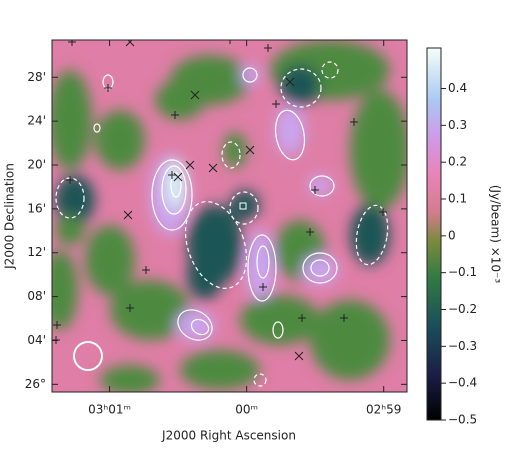 This screenshot has height=461, width=515. What do you see at coordinates (36, 77) in the screenshot?
I see `y-tick-label: 28'` at bounding box center [36, 77].